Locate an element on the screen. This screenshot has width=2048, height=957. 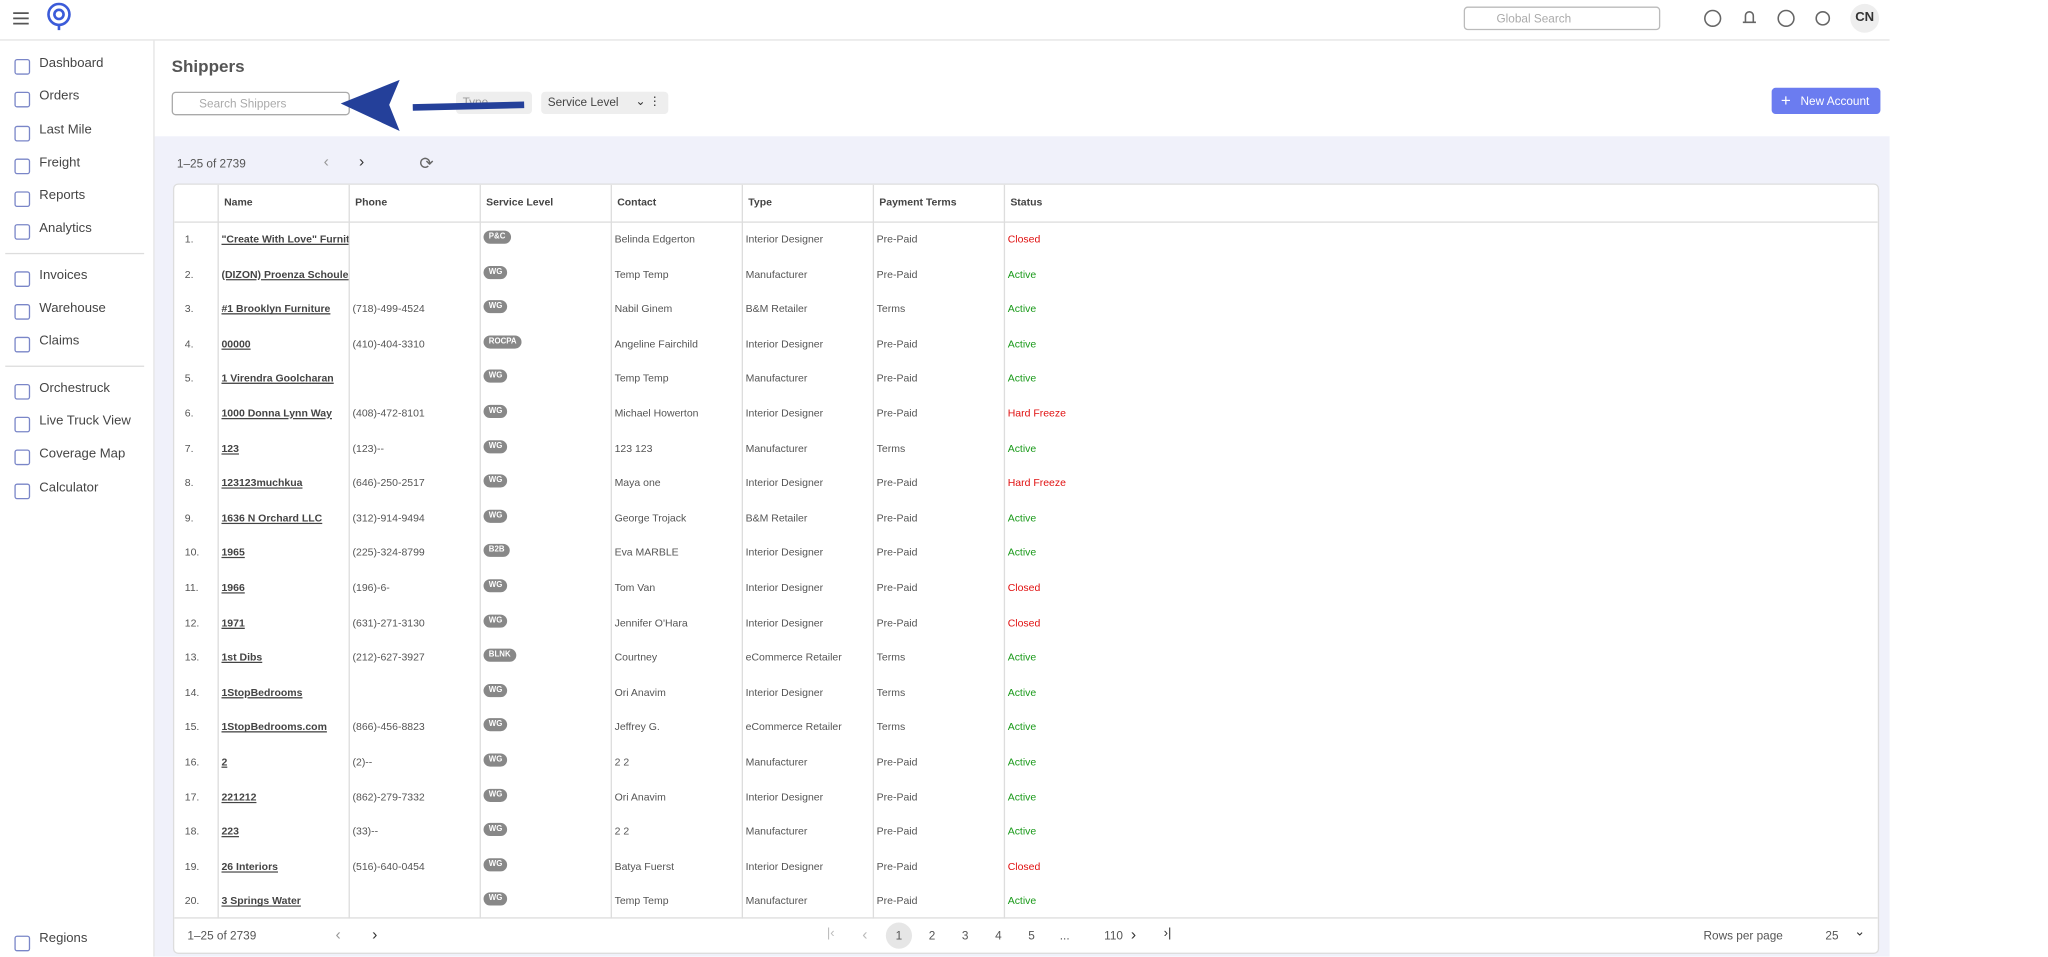
contact-cell: Temp Temp is located at coordinates (641, 378).